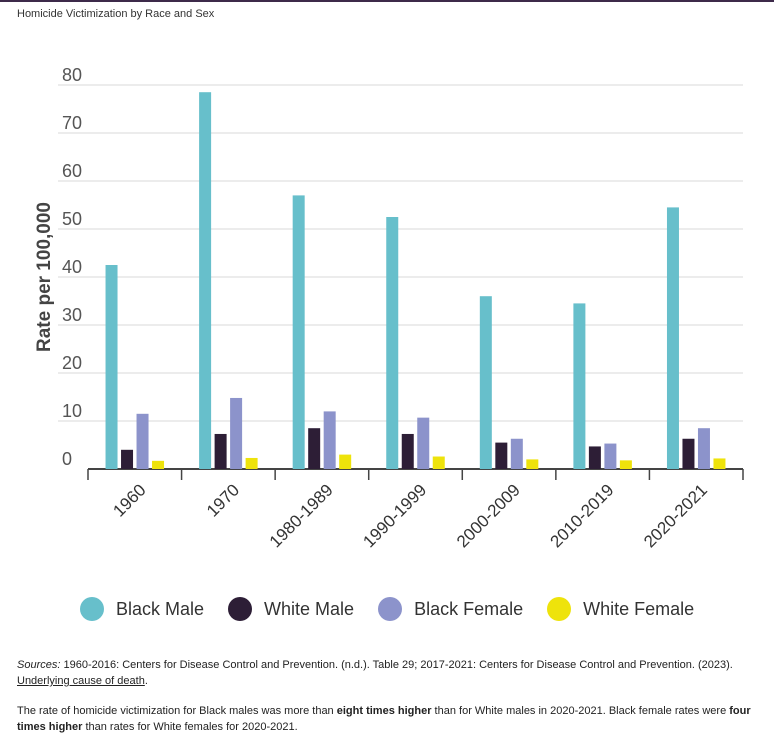 The image size is (774, 747). I want to click on legend-swatch-black-female, so click(390, 609).